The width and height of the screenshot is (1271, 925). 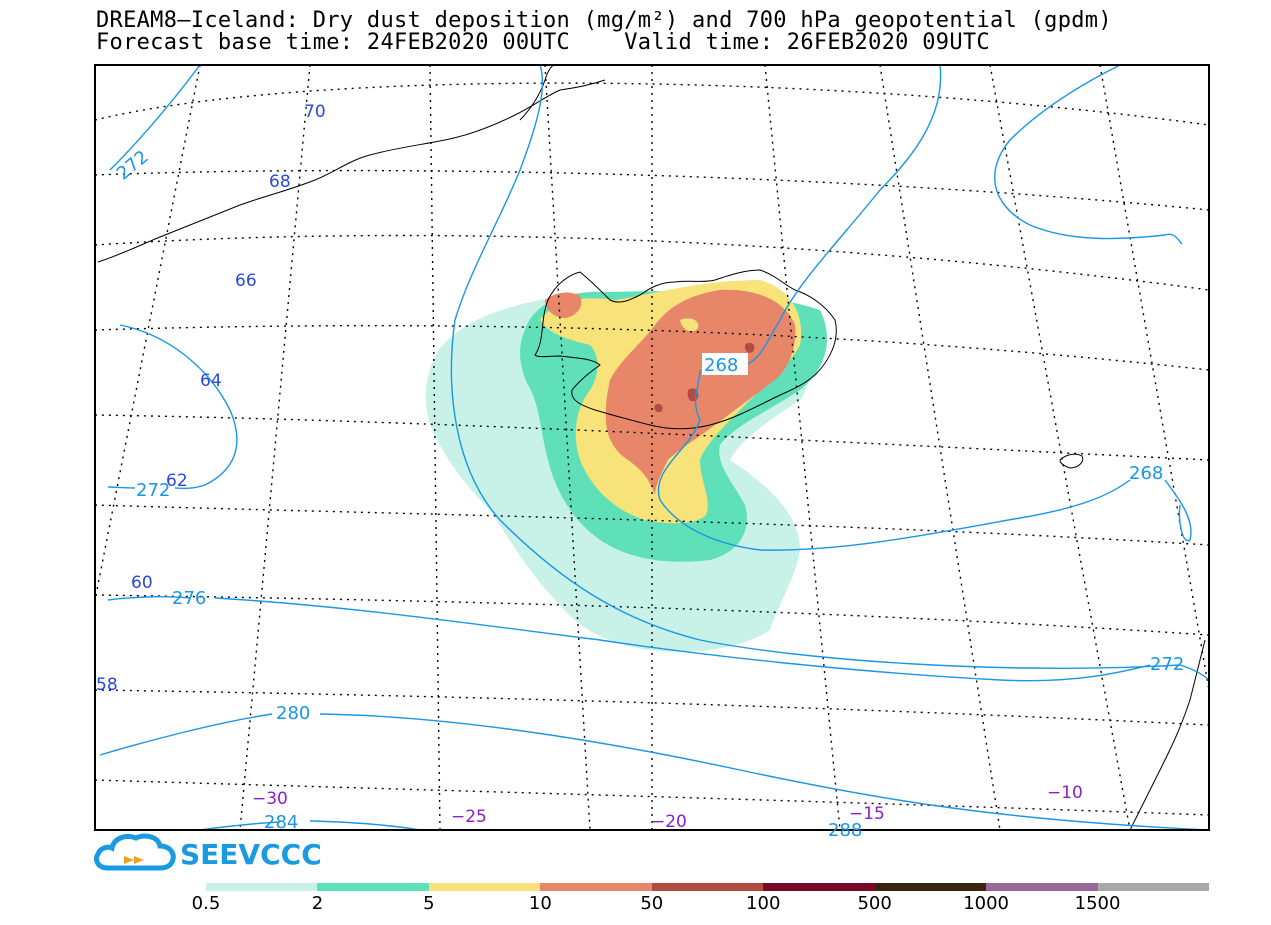 What do you see at coordinates (172, 407) in the screenshot?
I see `contour-272-southwest` at bounding box center [172, 407].